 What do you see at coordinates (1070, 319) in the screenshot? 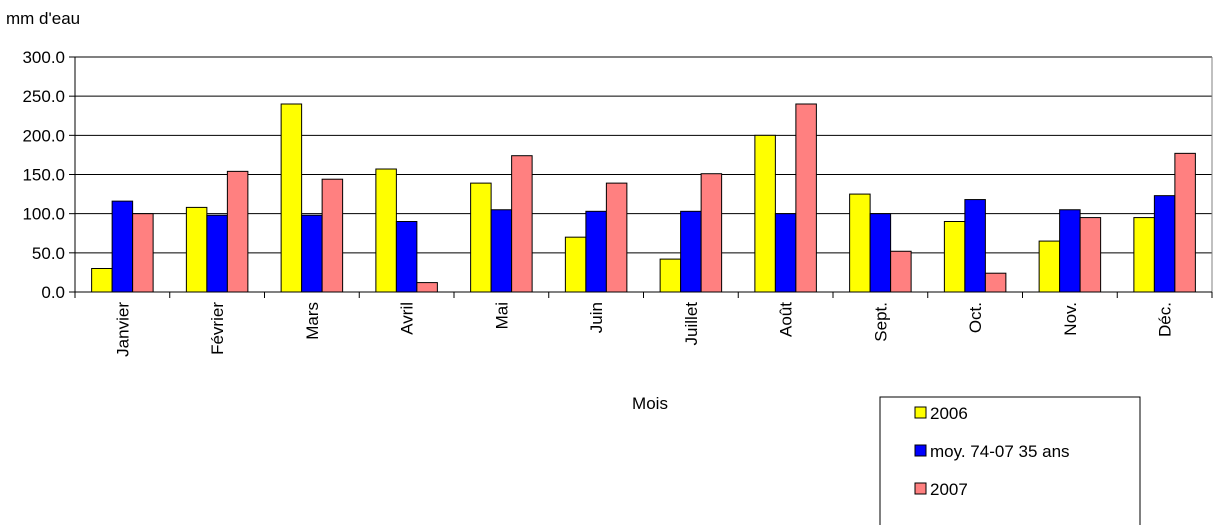
I see `x-tick-label: Nov.` at bounding box center [1070, 319].